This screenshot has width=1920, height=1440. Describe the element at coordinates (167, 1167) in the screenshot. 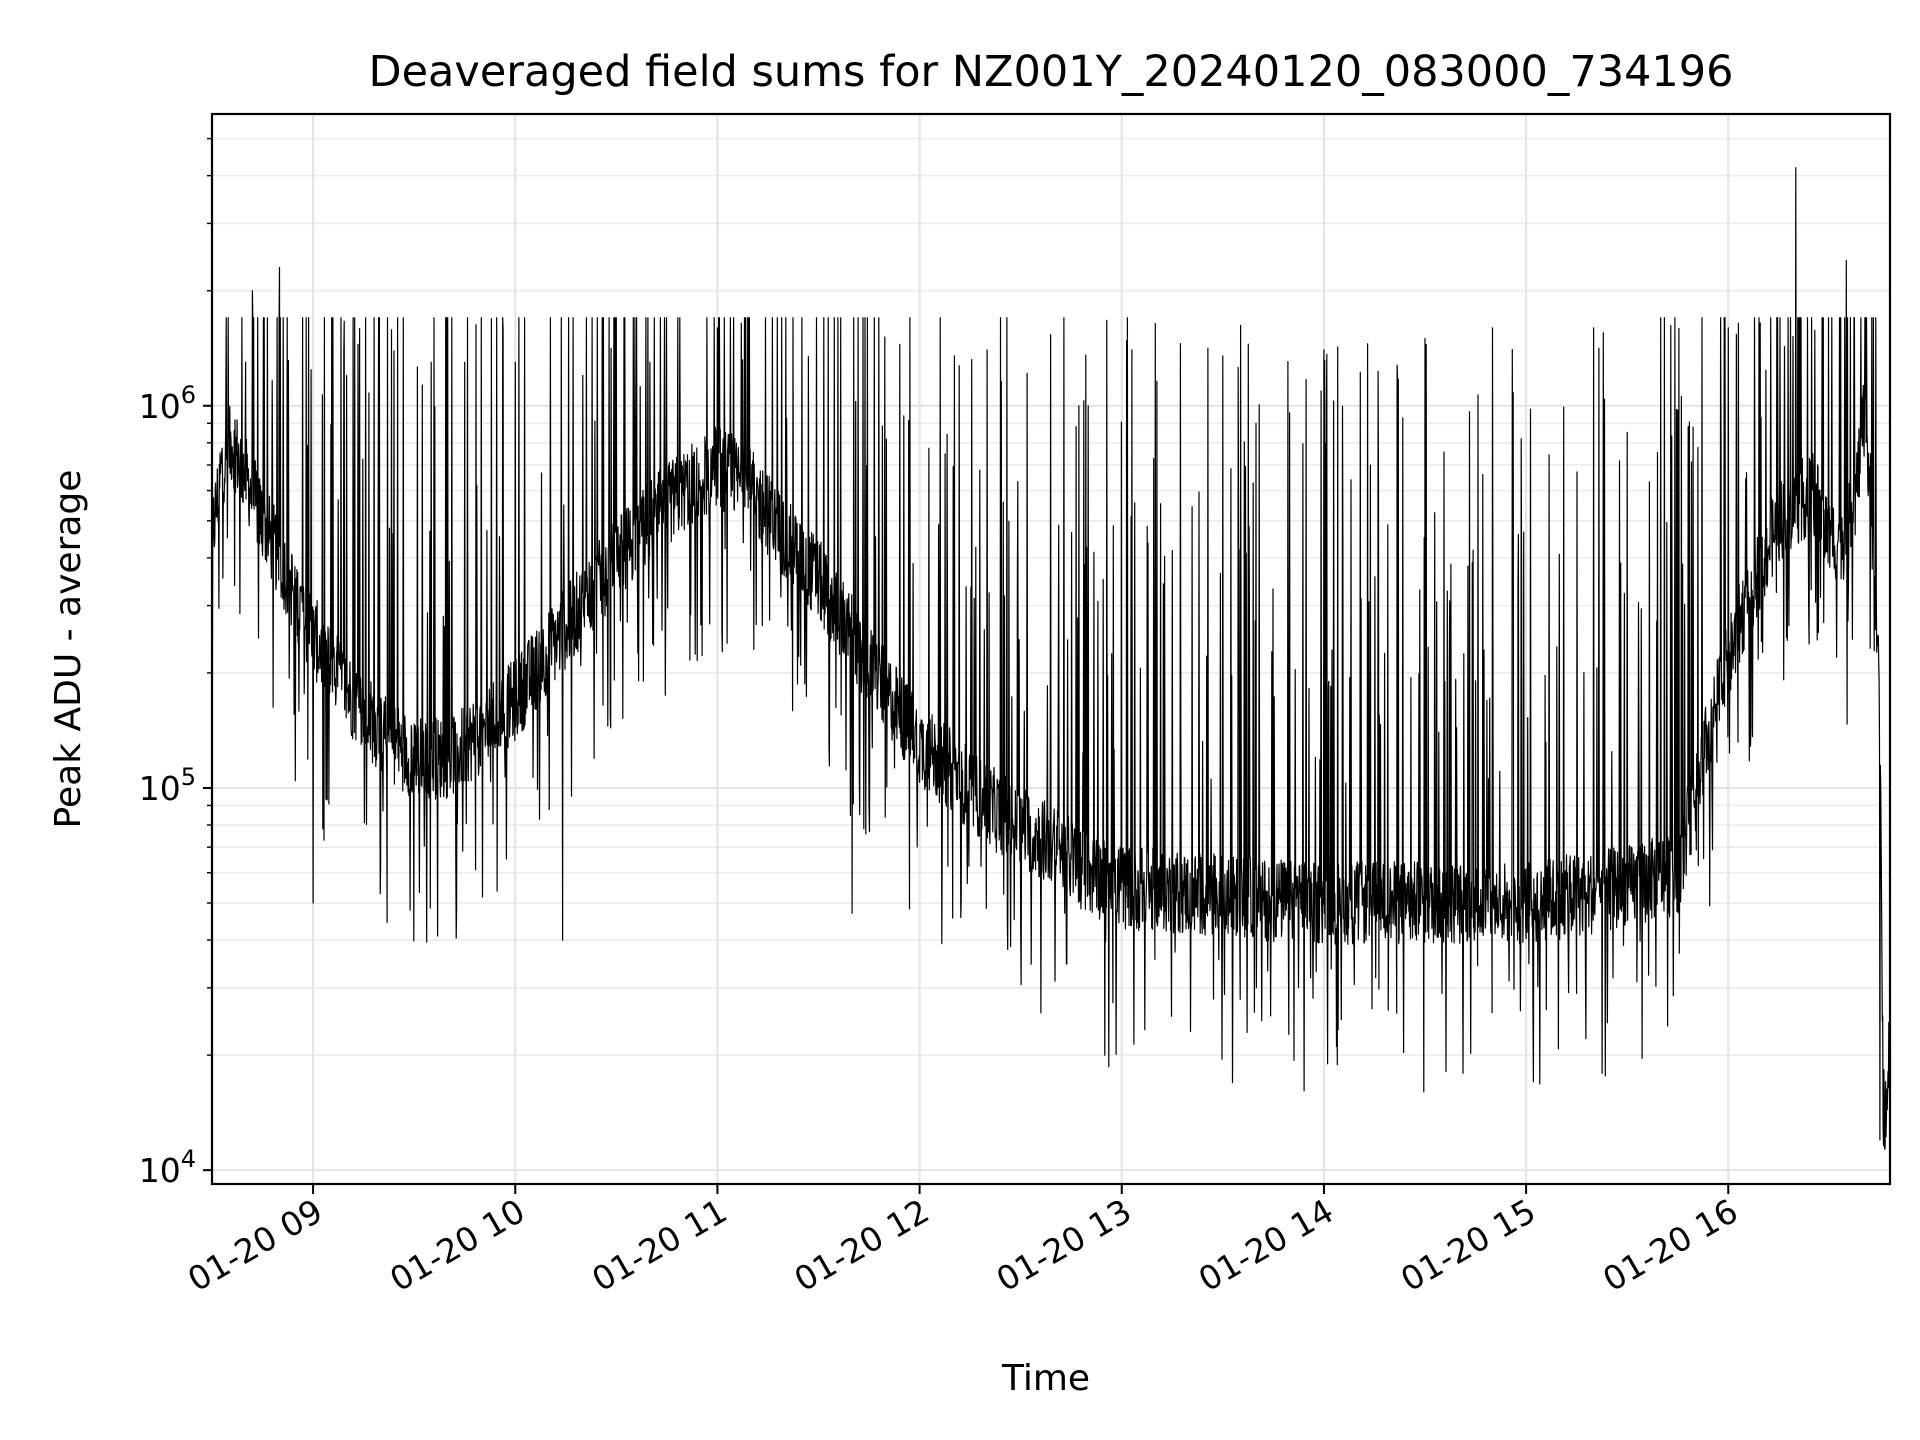

I see `y-tick-label: 10⁴` at that location.